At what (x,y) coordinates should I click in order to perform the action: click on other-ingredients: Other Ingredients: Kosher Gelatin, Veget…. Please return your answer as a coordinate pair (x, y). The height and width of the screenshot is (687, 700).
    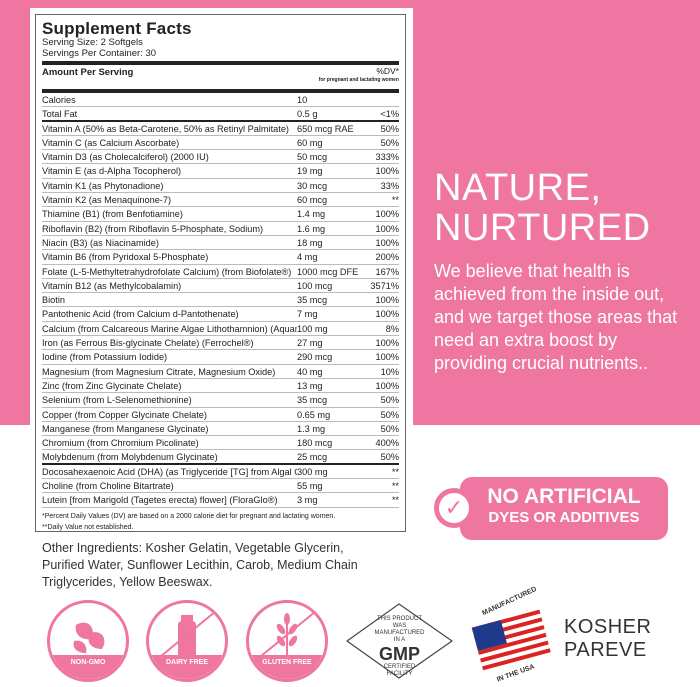
    Looking at the image, I should click on (200, 565).